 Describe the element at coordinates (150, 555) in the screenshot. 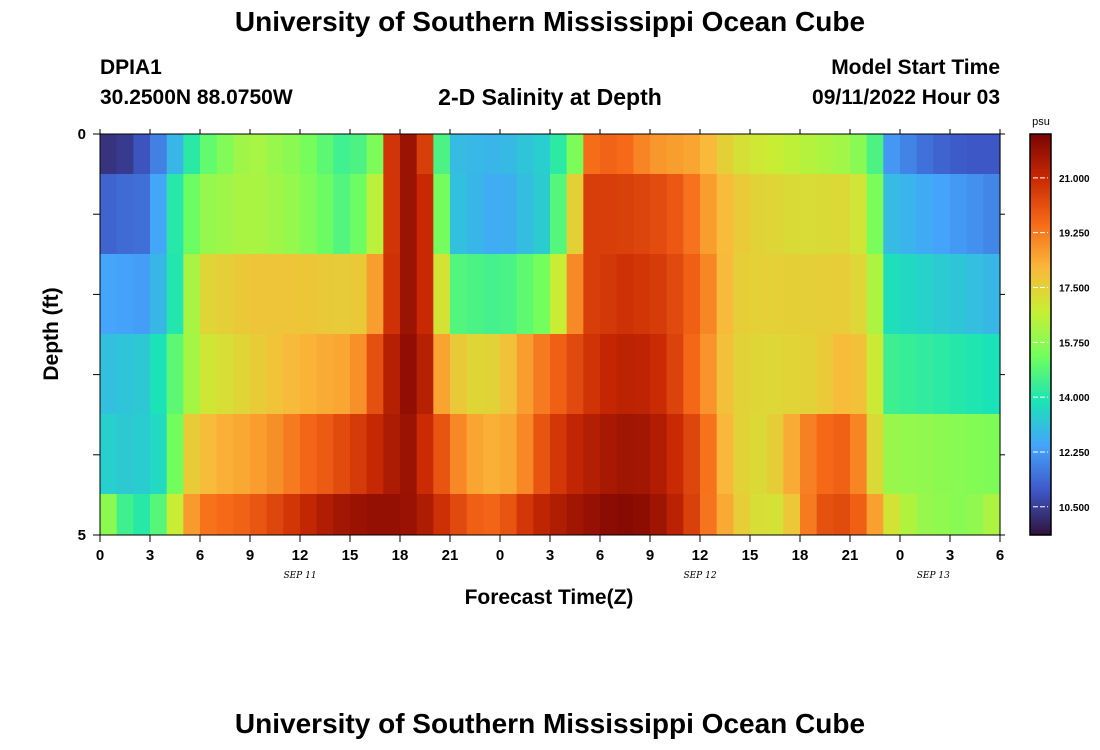

I see `x-tick-label: 3` at that location.